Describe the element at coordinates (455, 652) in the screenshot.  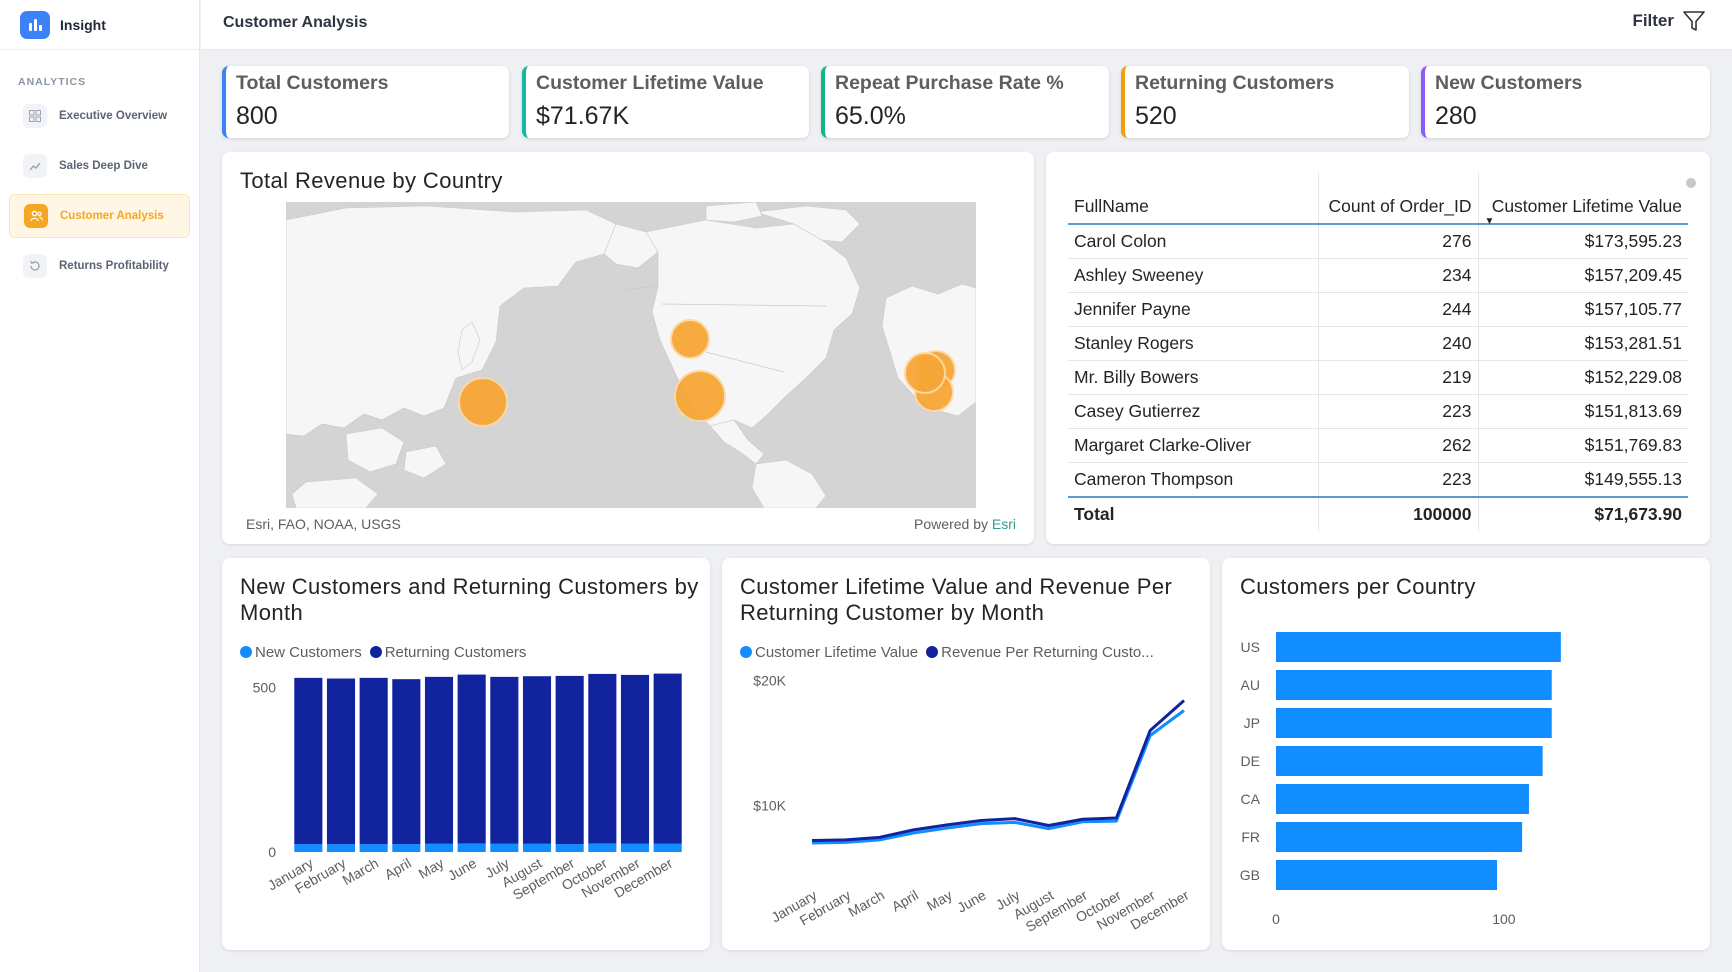
I see `legend-label: Returning Customers` at that location.